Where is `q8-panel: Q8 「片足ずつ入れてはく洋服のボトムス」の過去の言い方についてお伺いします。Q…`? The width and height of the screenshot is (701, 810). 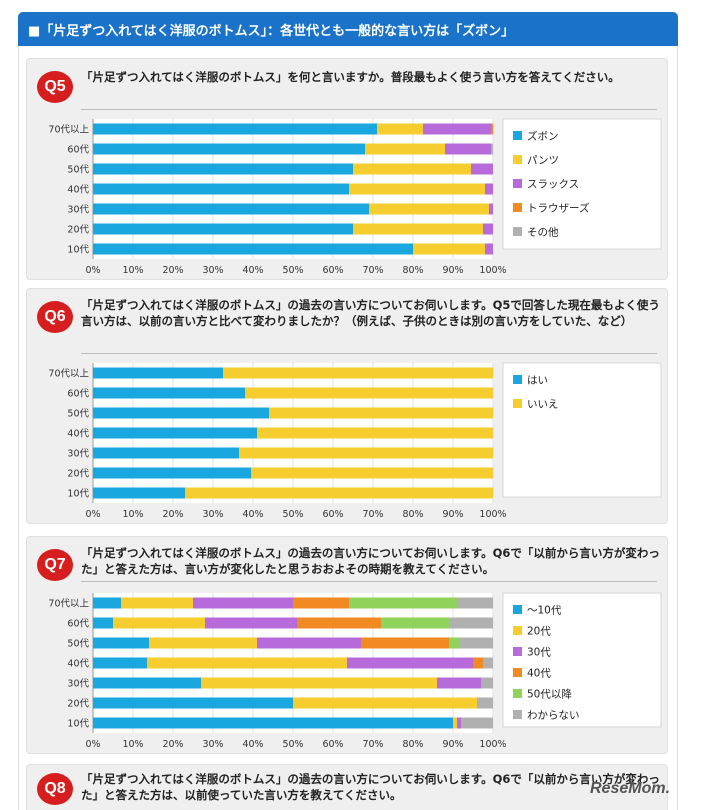
q8-panel: Q8 「片足ずつ入れてはく洋服のボトムス」の過去の言い方についてお伺いします。Q… is located at coordinates (347, 787).